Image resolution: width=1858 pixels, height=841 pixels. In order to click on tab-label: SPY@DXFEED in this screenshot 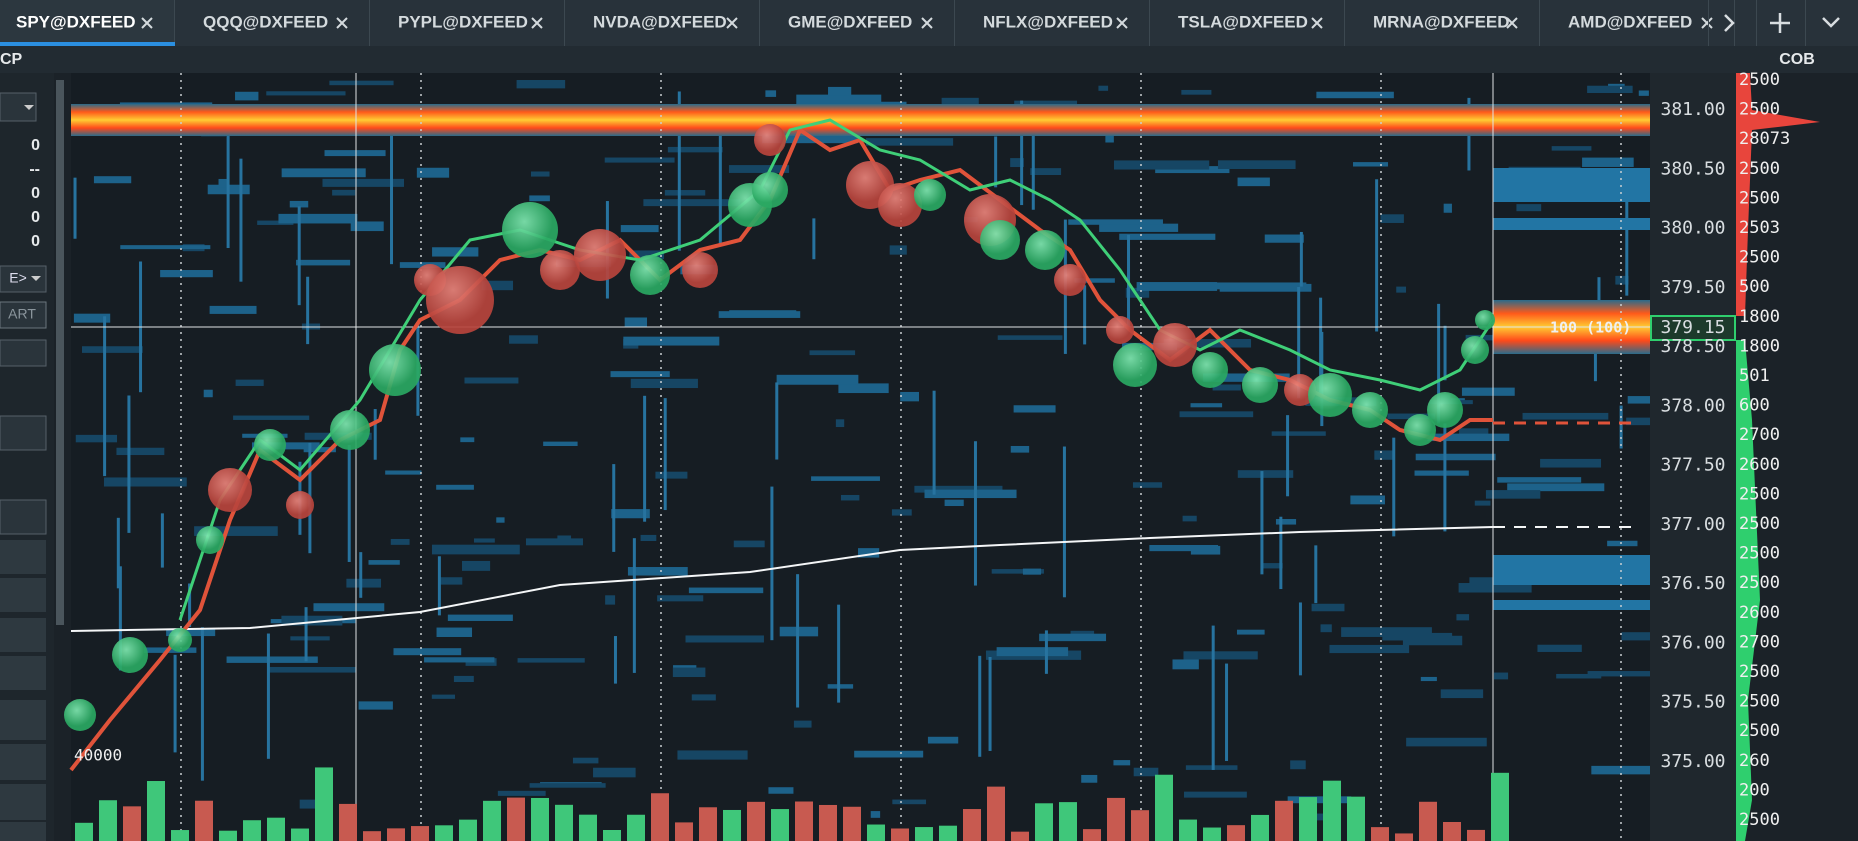, I will do `click(76, 21)`.